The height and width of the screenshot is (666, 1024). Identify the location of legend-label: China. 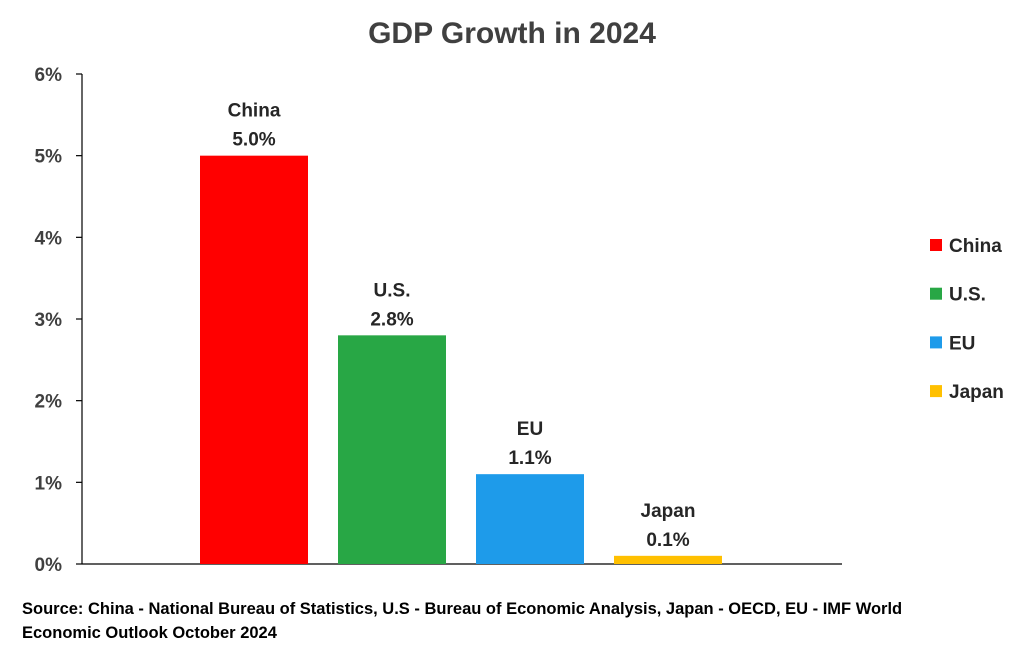
(975, 246).